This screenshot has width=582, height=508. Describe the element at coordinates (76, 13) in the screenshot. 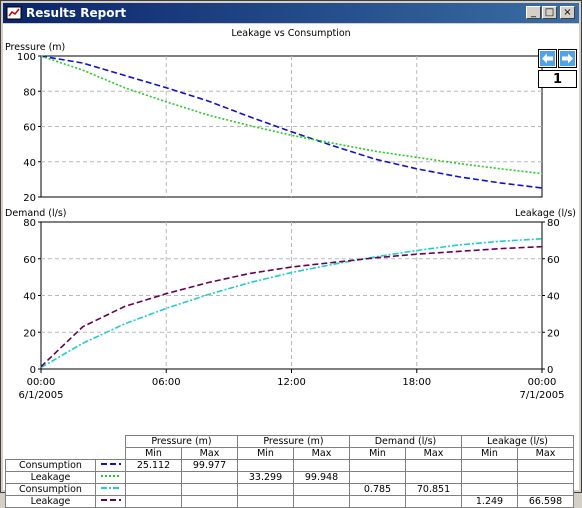

I see `window-title: Results Report` at that location.